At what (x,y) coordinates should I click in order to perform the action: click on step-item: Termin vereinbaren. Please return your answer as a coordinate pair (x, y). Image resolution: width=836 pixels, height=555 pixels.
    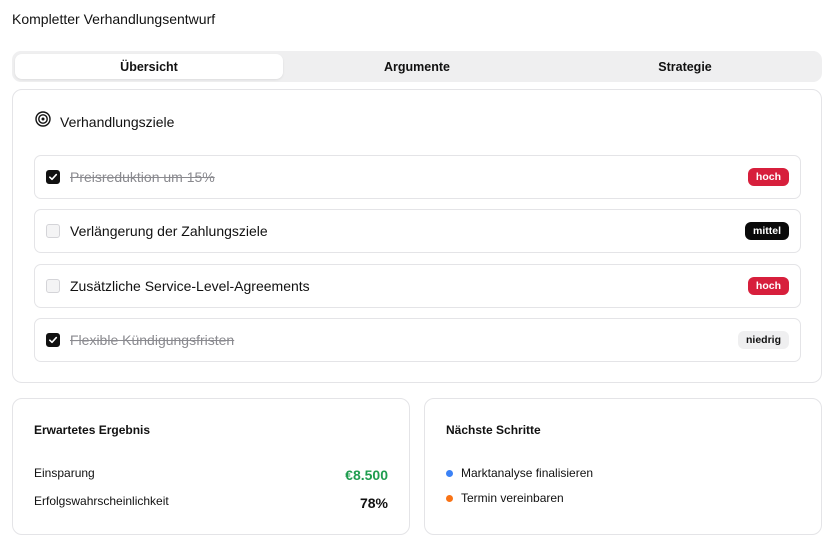
    Looking at the image, I should click on (505, 498).